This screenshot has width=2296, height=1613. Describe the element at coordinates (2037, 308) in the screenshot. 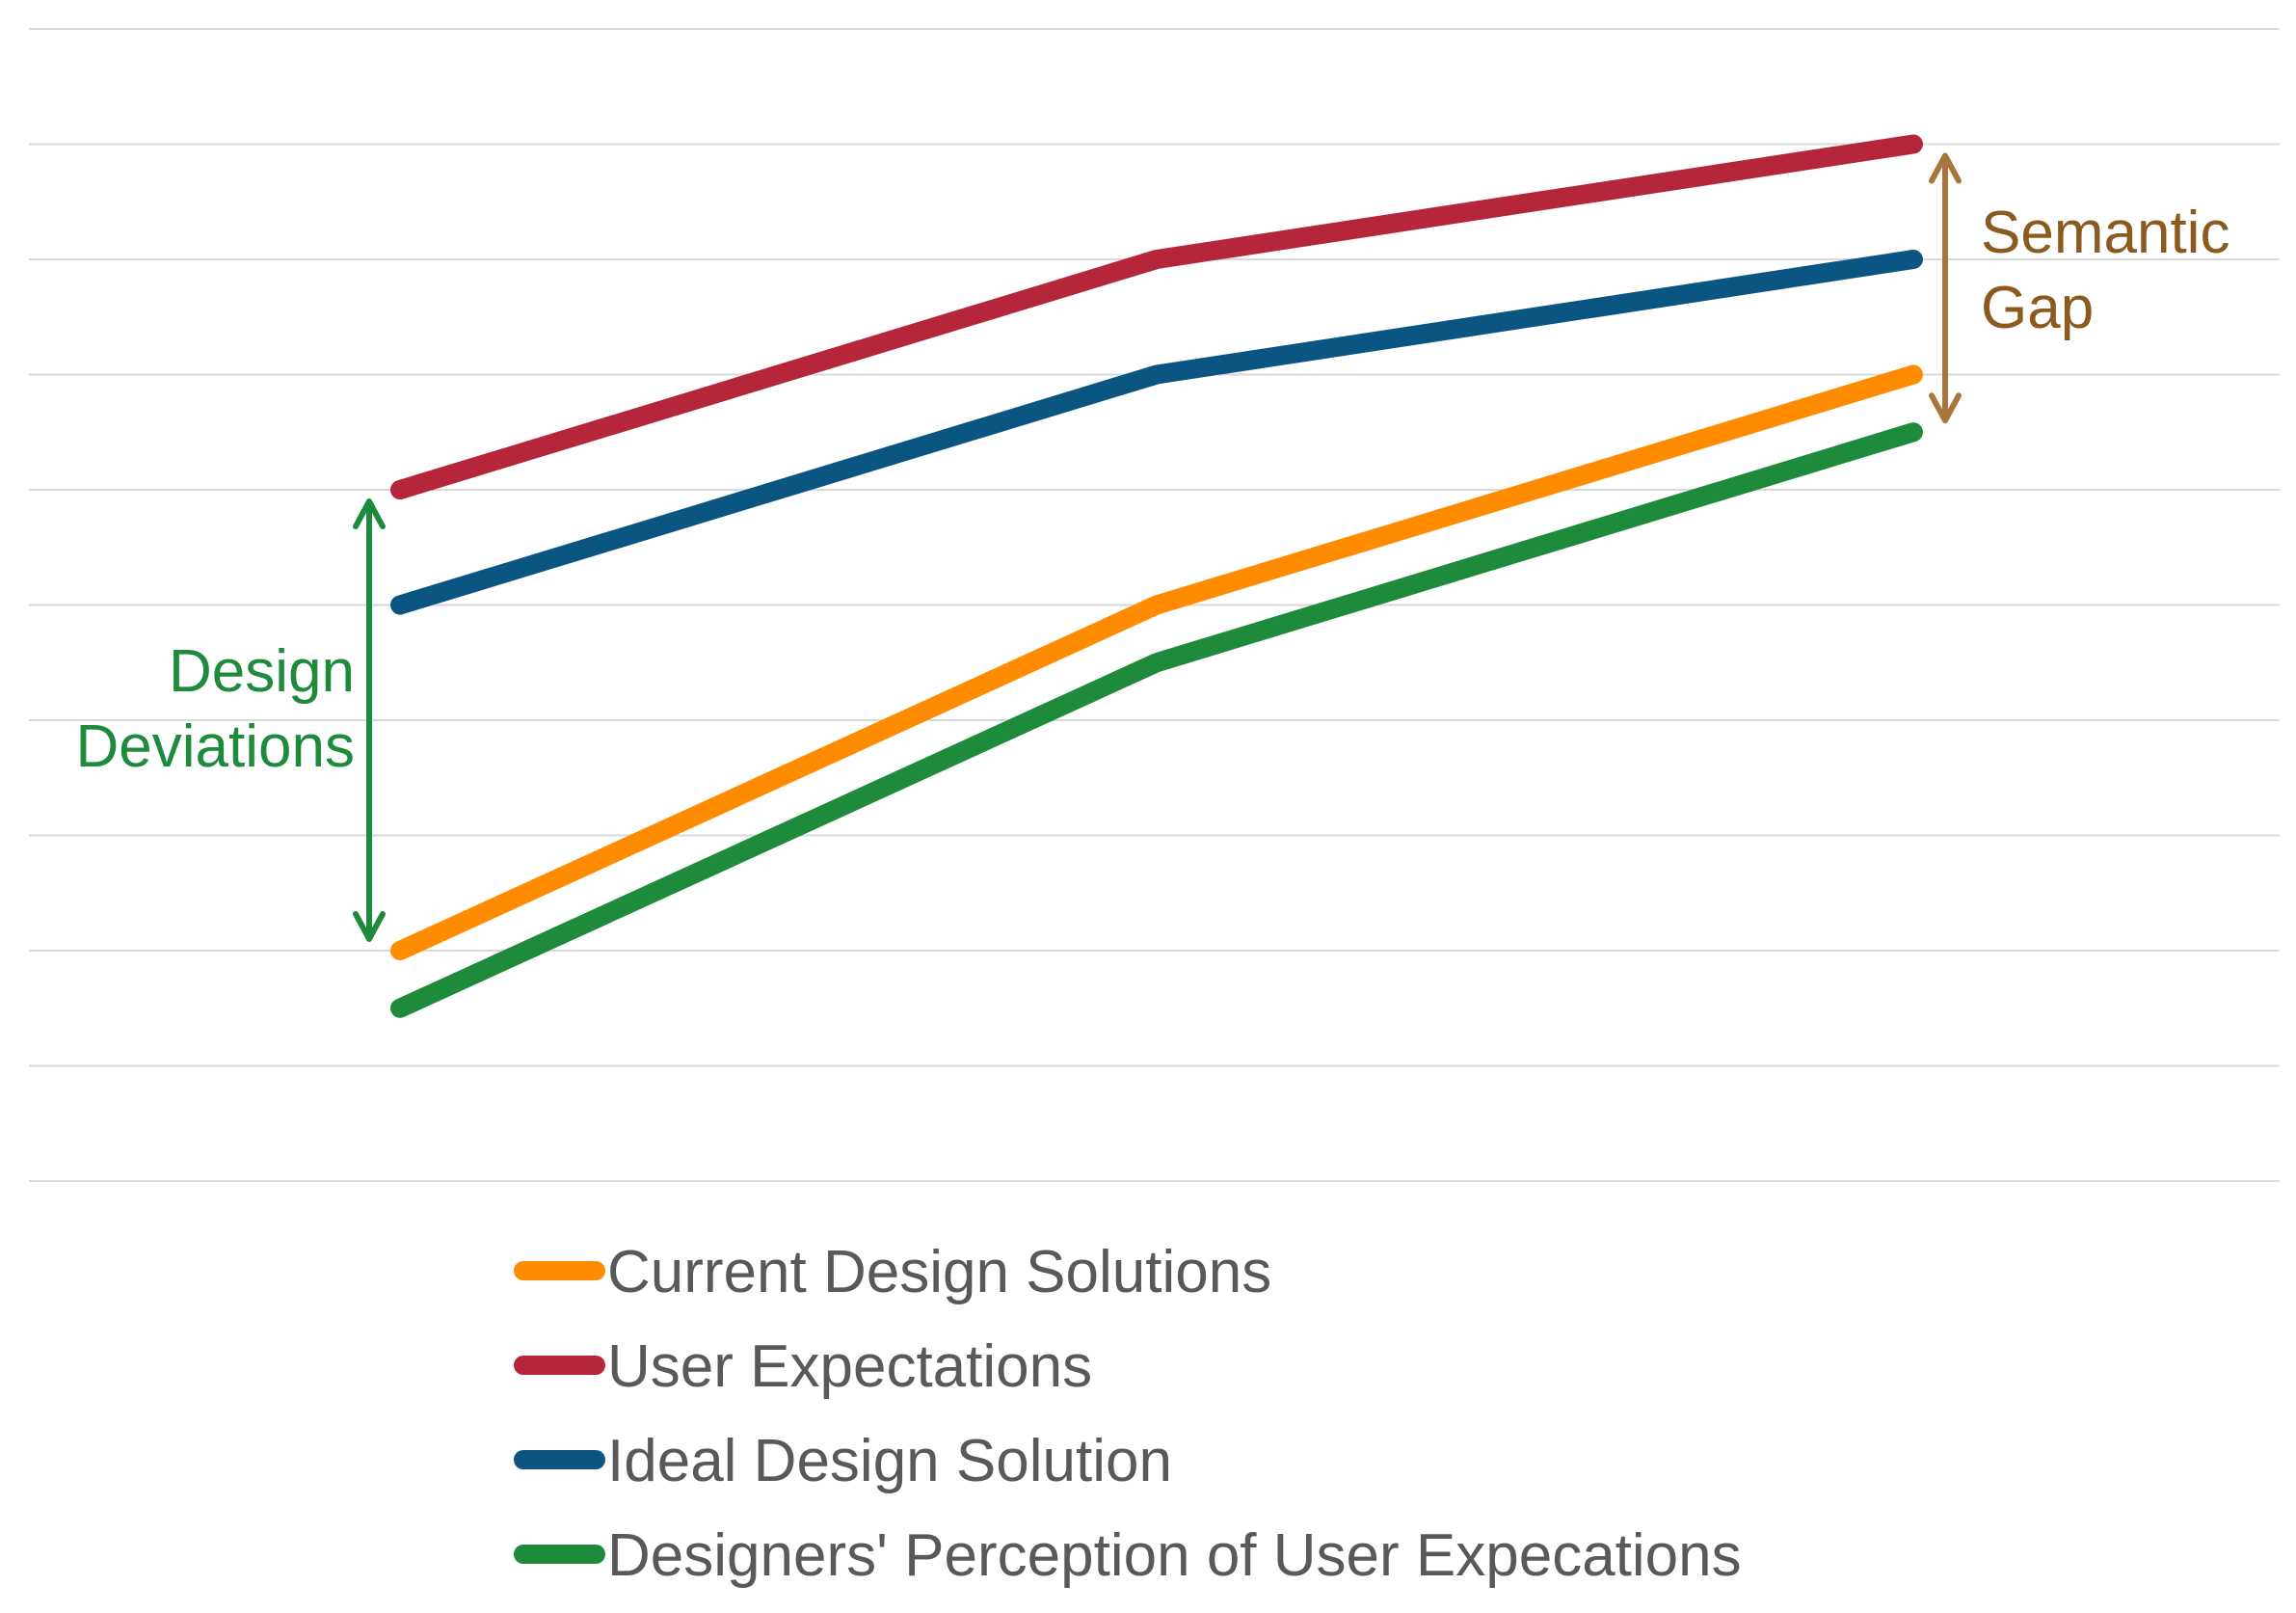

I see `semantic-gap-label-line2: Gap` at that location.